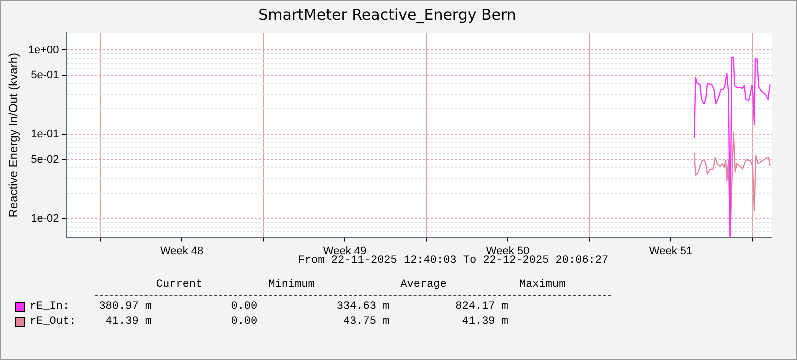  What do you see at coordinates (361, 285) in the screenshot?
I see `text: Current Minimum Average Maximum` at bounding box center [361, 285].